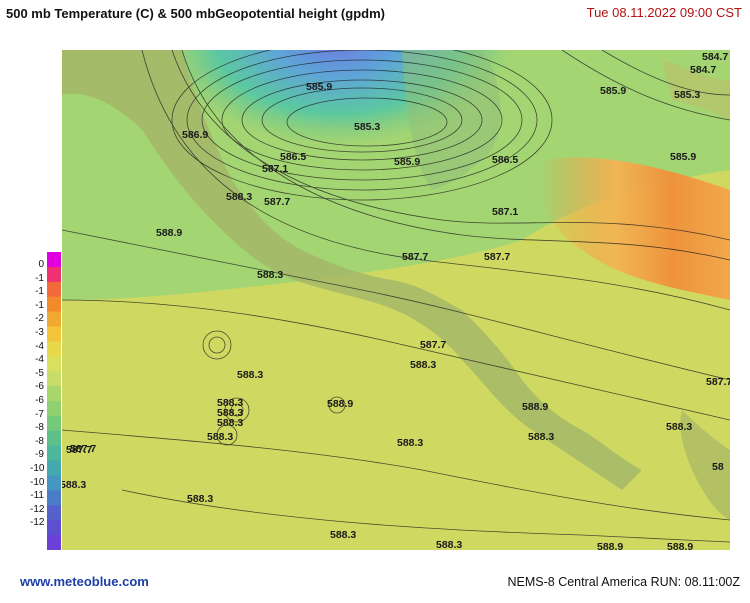 The width and height of the screenshot is (750, 603). Describe the element at coordinates (705, 465) in the screenshot. I see `land-south-america` at that location.